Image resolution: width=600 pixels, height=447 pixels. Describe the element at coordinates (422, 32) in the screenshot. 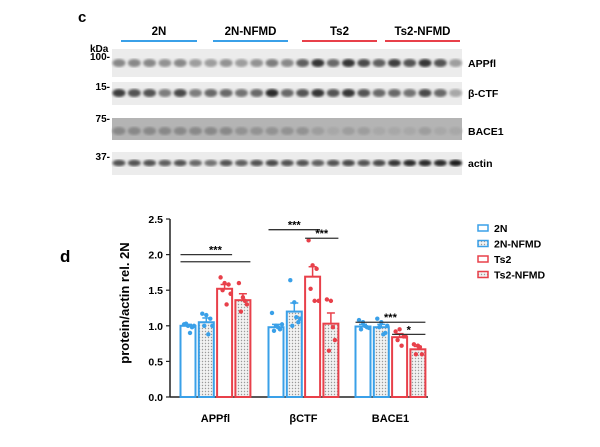

I see `group-label: Ts2-NFMD` at that location.